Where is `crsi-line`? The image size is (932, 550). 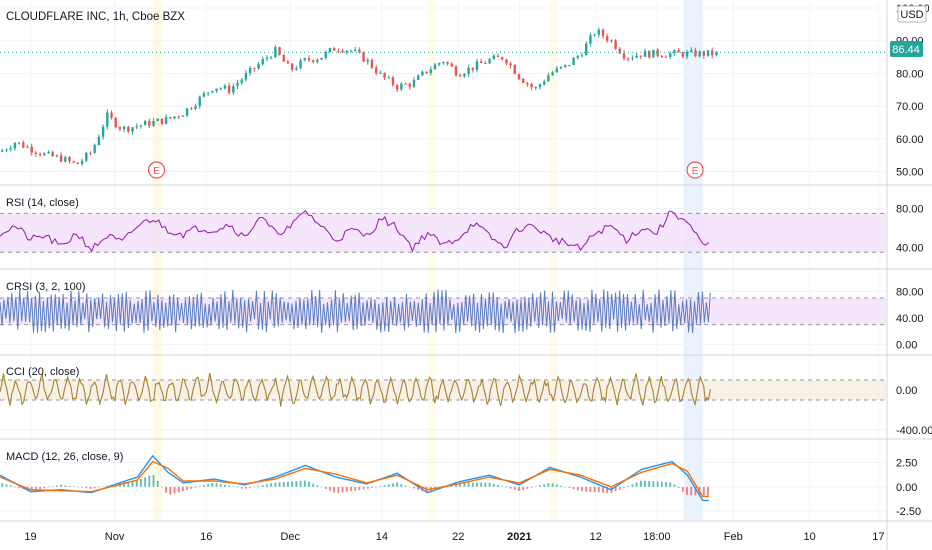 crsi-line is located at coordinates (355, 311).